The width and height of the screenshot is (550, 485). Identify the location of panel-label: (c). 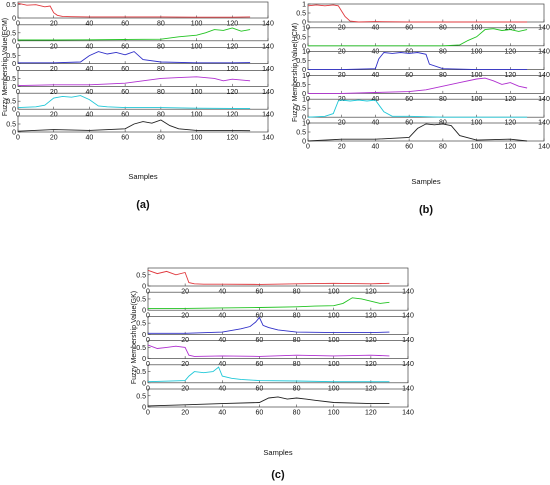
(278, 475).